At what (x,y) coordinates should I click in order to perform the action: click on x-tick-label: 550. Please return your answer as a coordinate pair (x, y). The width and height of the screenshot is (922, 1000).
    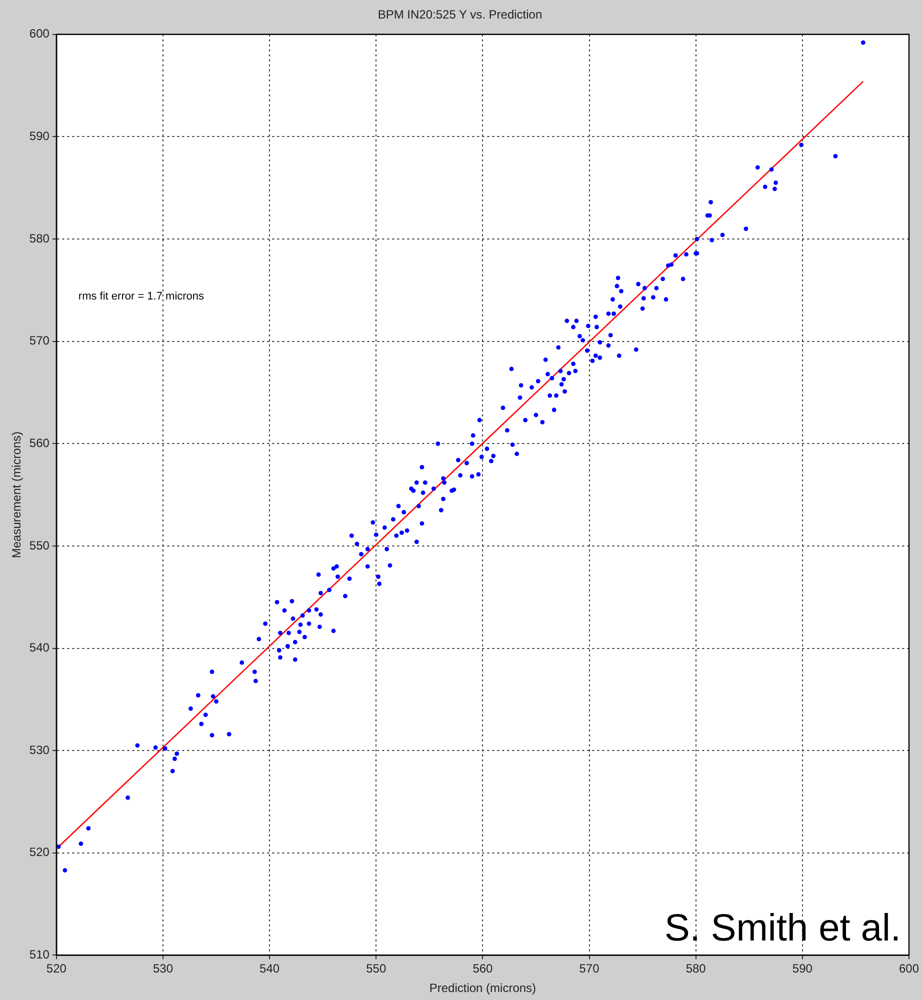
    Looking at the image, I should click on (376, 969).